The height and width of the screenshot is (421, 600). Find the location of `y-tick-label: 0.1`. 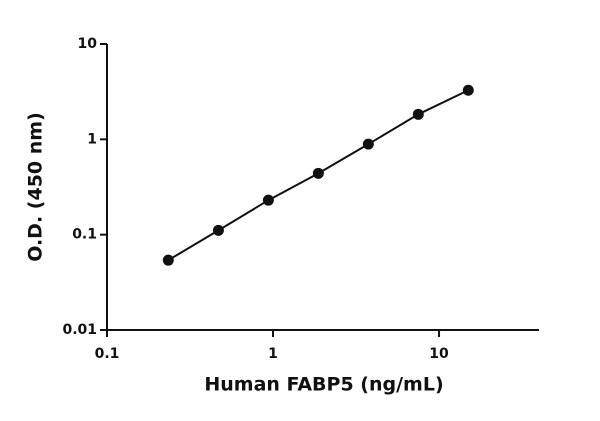

y-tick-label: 0.1 is located at coordinates (84, 235).